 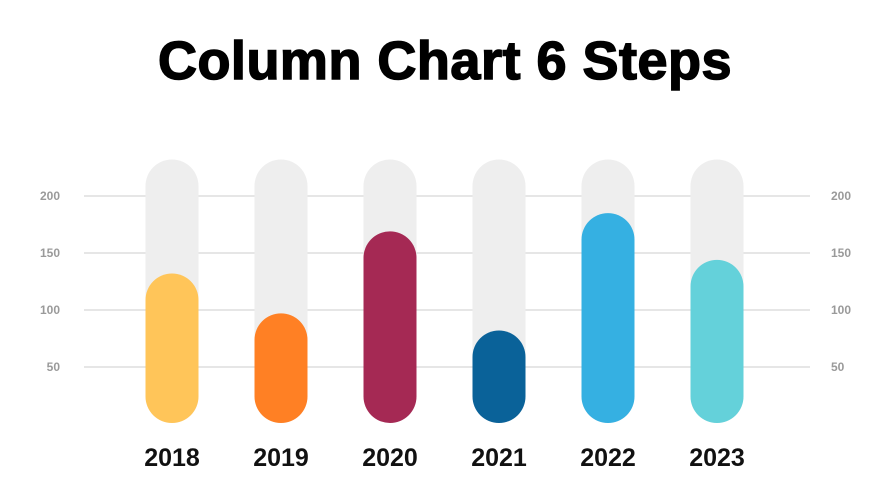 I want to click on x-category-label: 2020, so click(x=390, y=458).